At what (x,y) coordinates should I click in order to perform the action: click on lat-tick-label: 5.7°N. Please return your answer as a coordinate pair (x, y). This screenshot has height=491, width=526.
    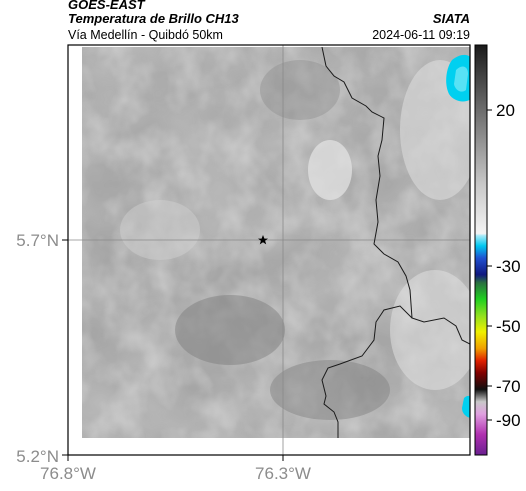
    Looking at the image, I should click on (37, 240).